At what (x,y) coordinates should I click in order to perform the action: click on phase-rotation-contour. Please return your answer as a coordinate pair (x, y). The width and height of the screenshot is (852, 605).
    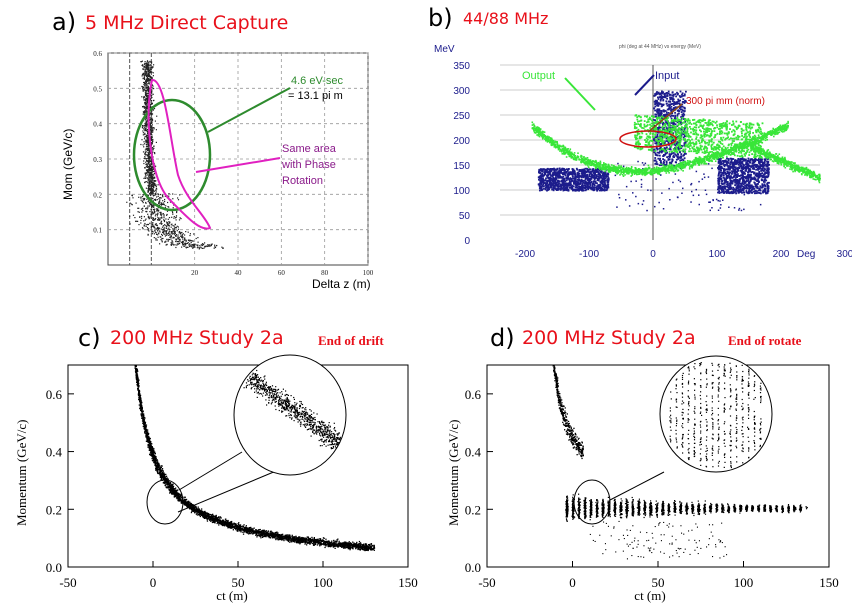
    Looking at the image, I should click on (179, 154).